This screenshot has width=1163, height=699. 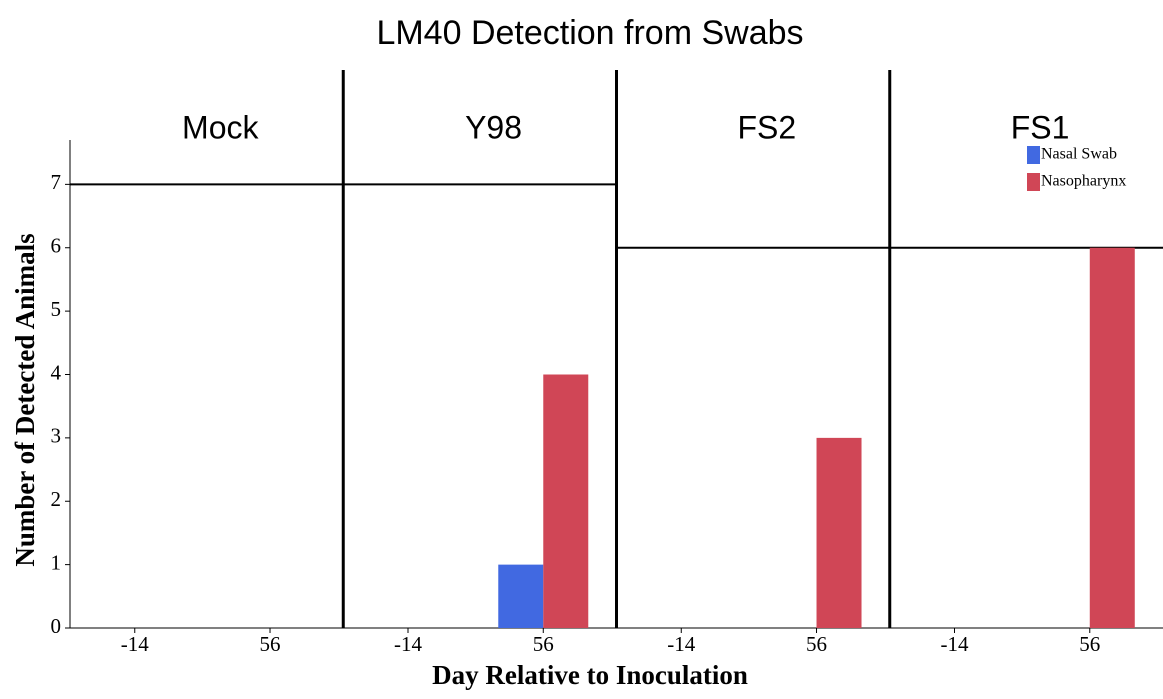 What do you see at coordinates (766, 127) in the screenshot?
I see `panel-label: FS2` at bounding box center [766, 127].